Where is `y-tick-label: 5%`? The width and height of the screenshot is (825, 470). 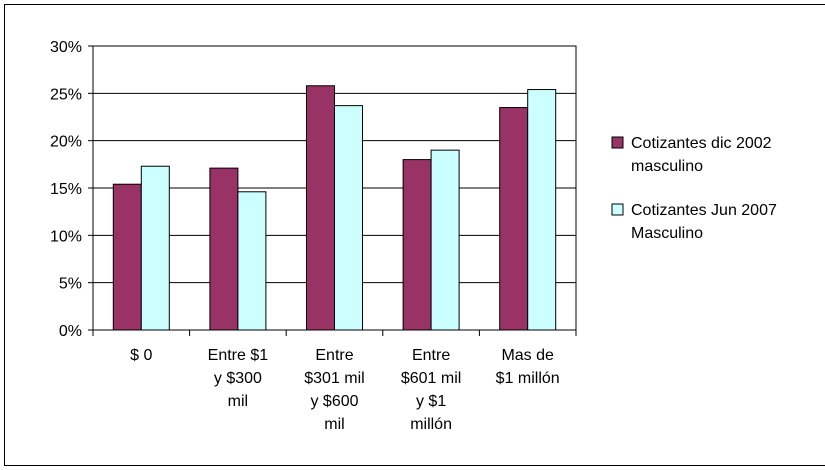 y-tick-label: 5% is located at coordinates (70, 284).